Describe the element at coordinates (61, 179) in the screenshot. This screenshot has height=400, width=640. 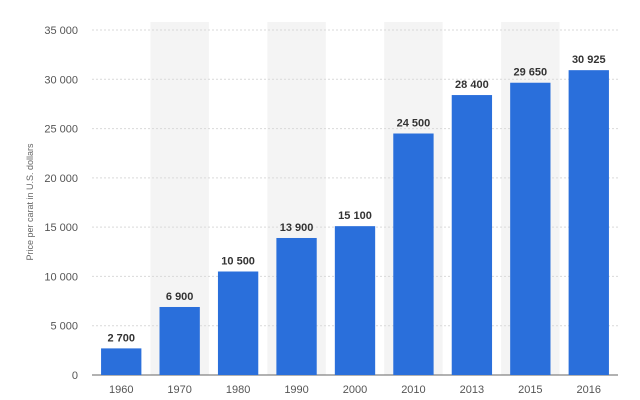
I see `y-tick-label: 20 000` at that location.